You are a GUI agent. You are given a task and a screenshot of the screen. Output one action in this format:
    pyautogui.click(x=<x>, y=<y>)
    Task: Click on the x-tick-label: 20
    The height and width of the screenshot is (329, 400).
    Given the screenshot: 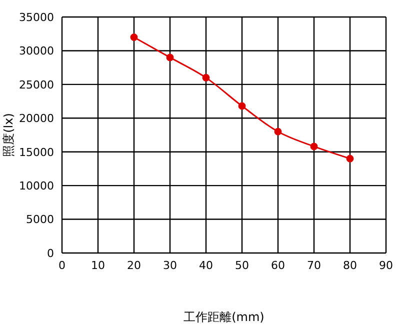 What is the action you would take?
    pyautogui.click(x=134, y=265)
    